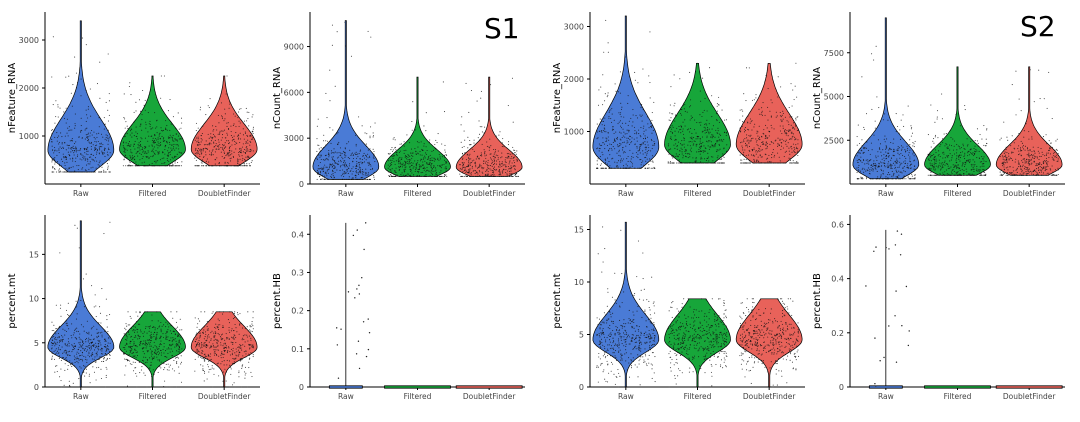 This screenshot has height=422, width=1080. I want to click on y-tick-label: 2000, so click(29, 88).